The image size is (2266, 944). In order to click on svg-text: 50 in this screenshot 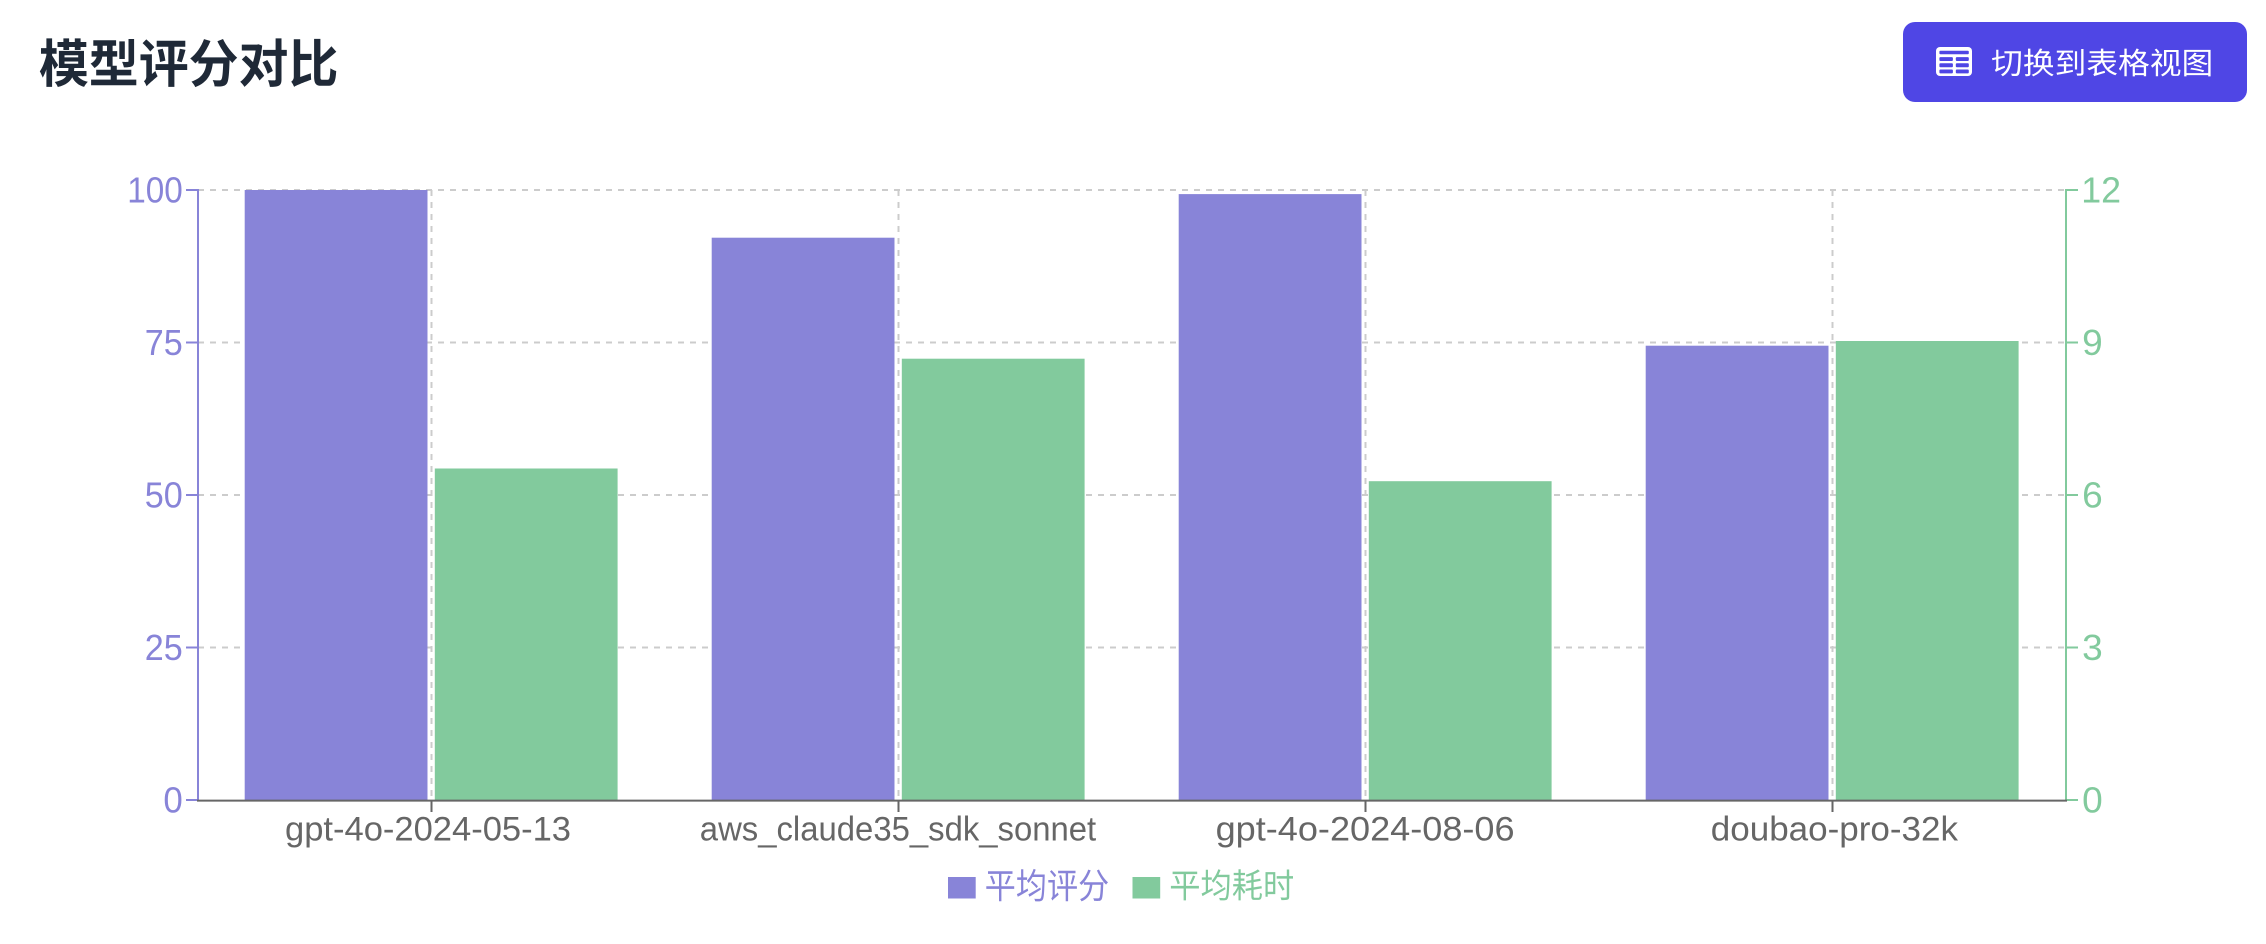, I will do `click(164, 495)`.